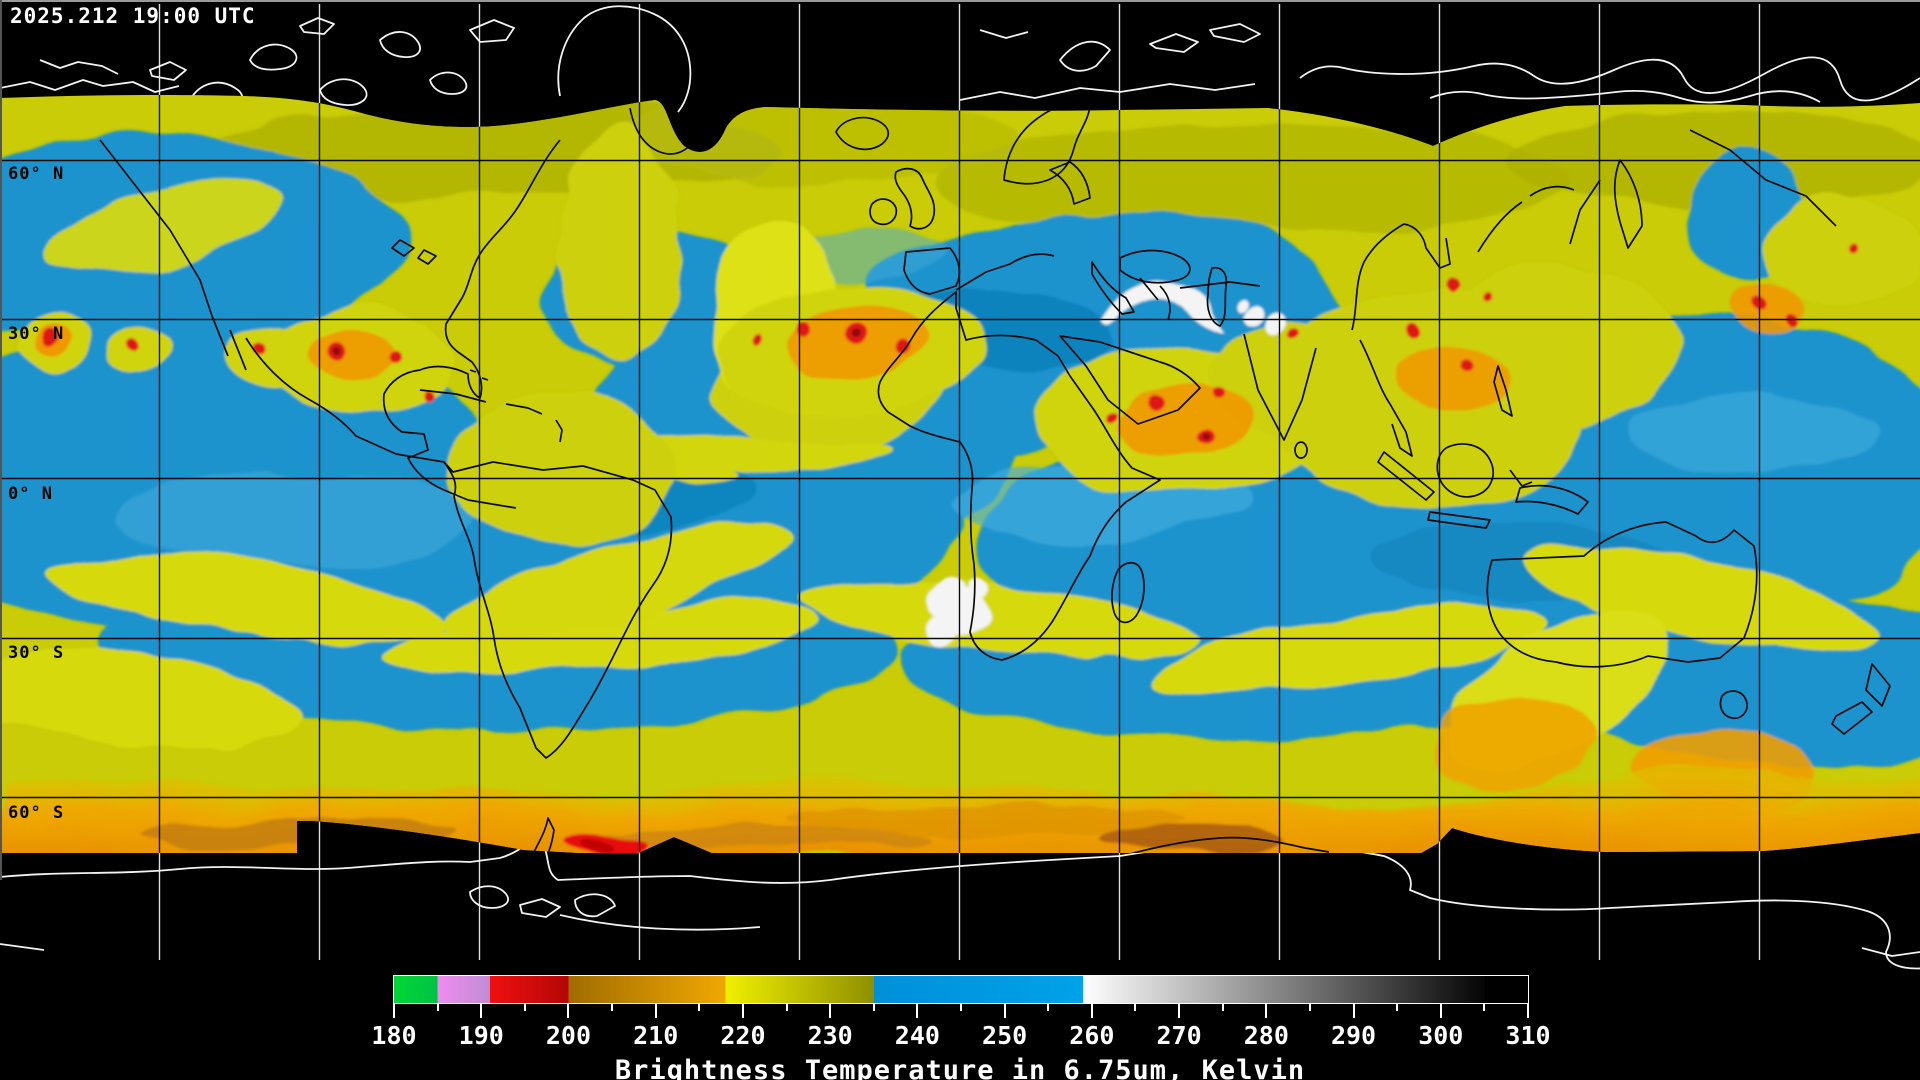 This screenshot has height=1080, width=1920. What do you see at coordinates (960, 59) in the screenshot?
I see `arctic-coastlines` at bounding box center [960, 59].